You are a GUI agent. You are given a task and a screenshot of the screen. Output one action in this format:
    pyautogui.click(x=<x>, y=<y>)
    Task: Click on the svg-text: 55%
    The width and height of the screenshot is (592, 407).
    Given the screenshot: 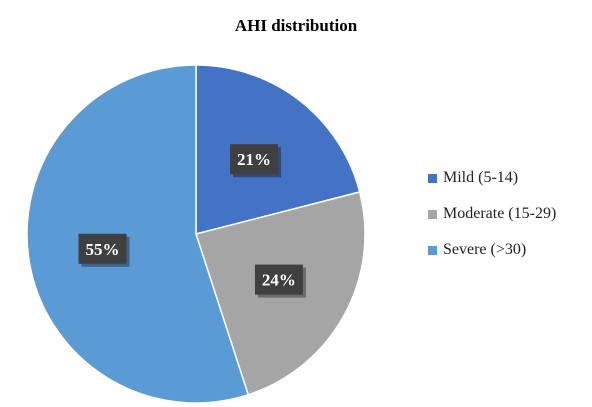 What is the action you would take?
    pyautogui.click(x=103, y=249)
    